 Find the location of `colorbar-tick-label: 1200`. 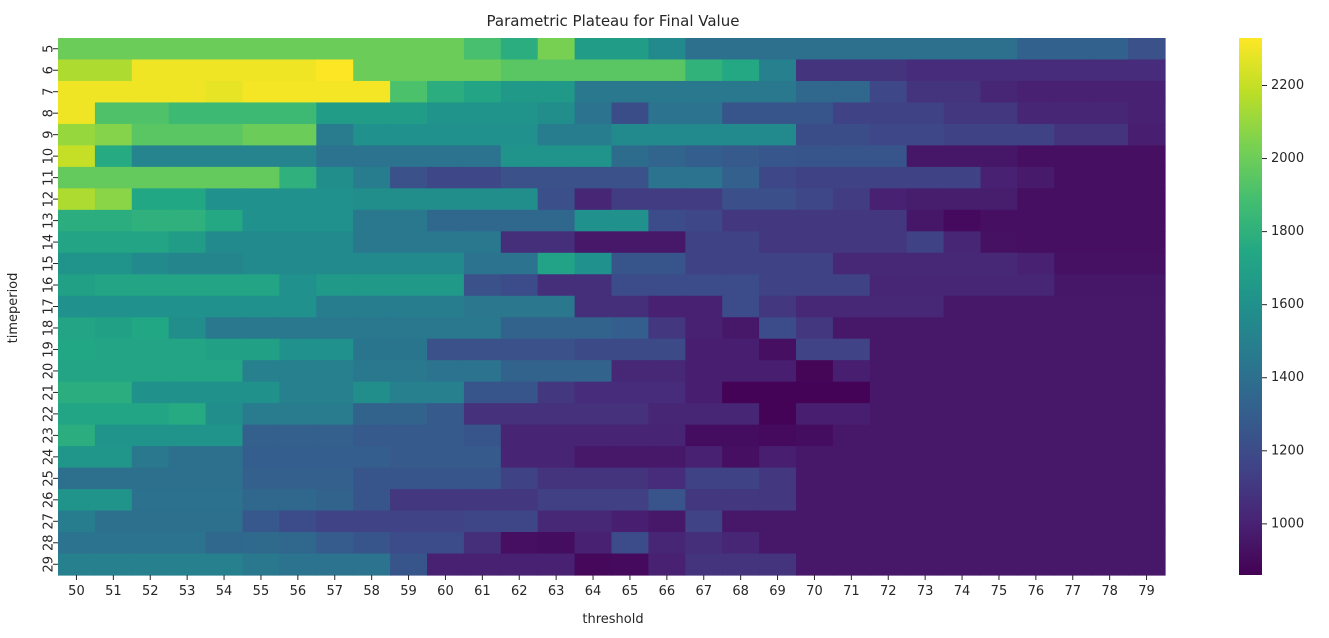

colorbar-tick-label: 1200 is located at coordinates (1287, 450).